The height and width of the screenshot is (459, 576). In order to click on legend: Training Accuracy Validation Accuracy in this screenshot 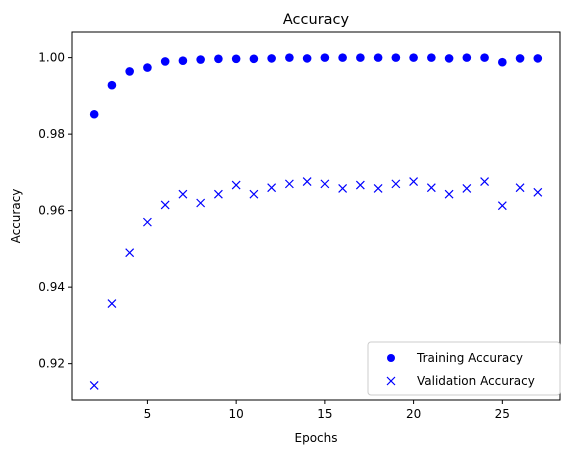, I will do `click(464, 368)`.